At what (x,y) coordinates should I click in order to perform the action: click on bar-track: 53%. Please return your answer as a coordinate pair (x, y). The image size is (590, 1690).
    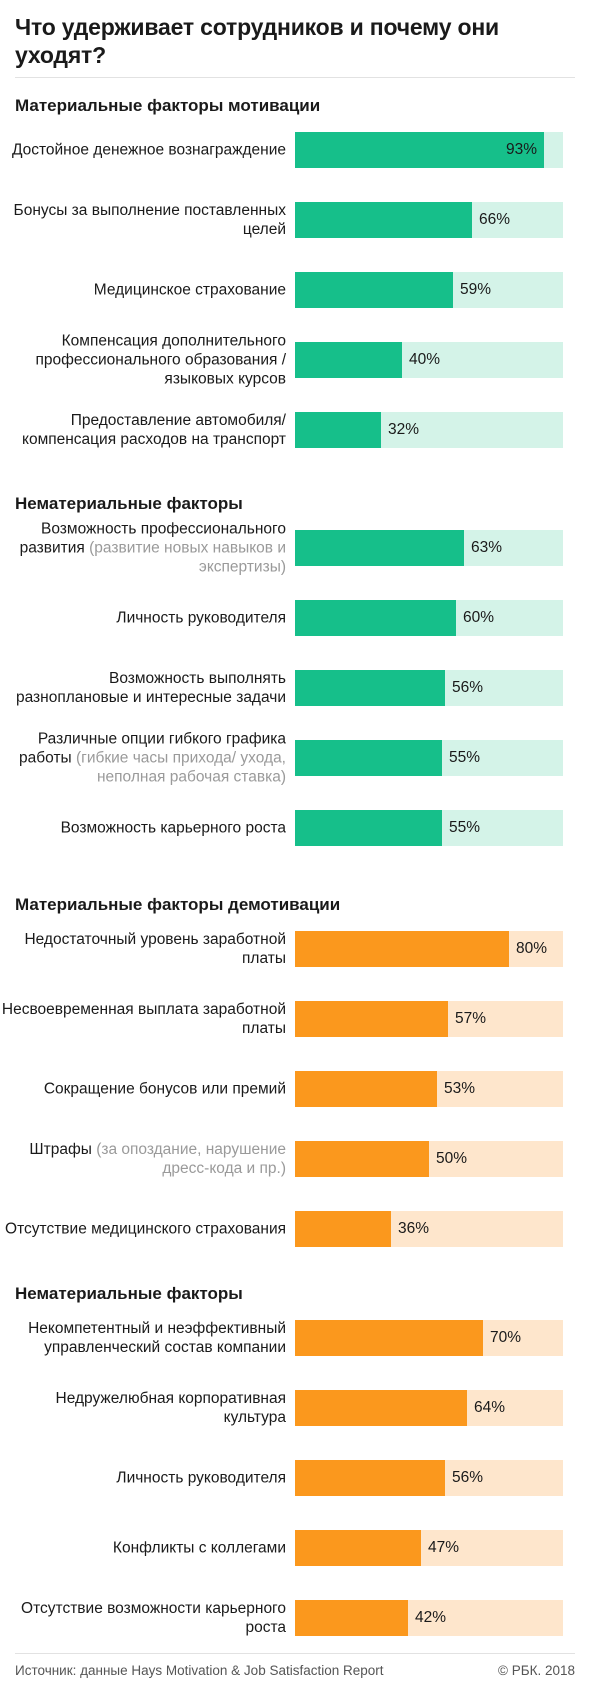
    Looking at the image, I should click on (429, 1089).